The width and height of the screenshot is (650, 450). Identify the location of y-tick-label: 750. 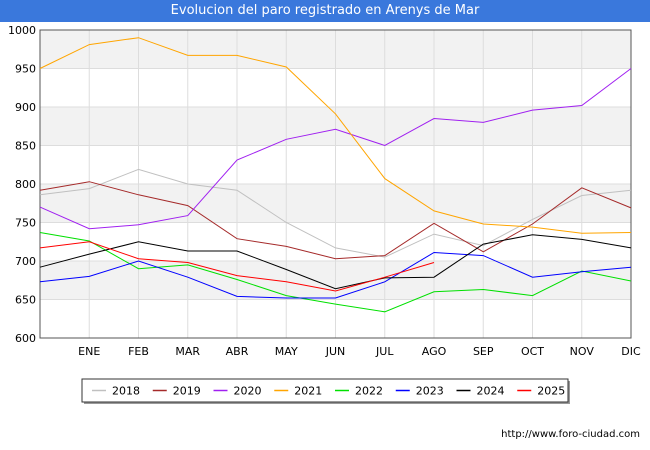
(25, 223).